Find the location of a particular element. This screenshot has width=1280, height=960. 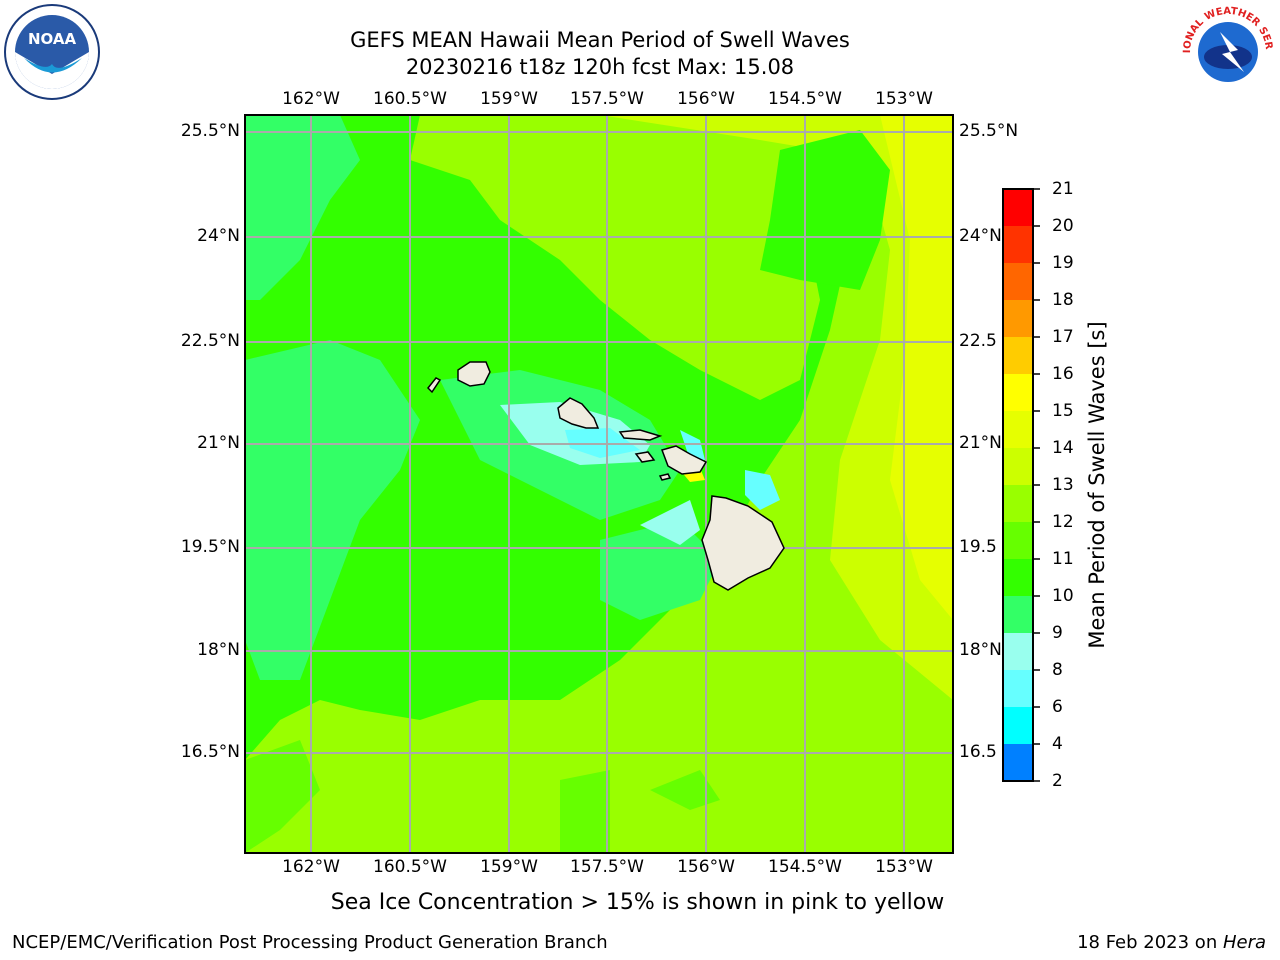

lat-label-right: 16.5 is located at coordinates (978, 752).